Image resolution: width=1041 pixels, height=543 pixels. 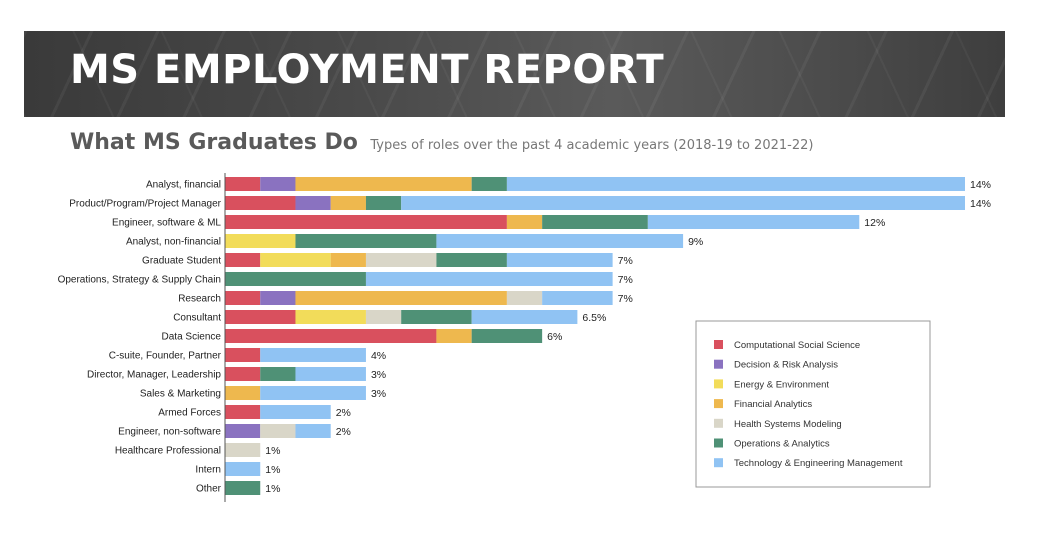 What do you see at coordinates (718, 364) in the screenshot?
I see `legend-swatch-dra` at bounding box center [718, 364].